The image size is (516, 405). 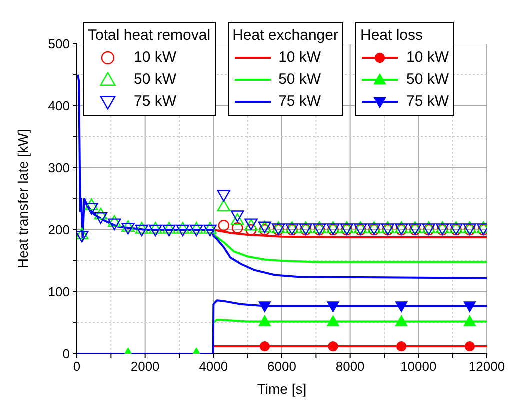 What do you see at coordinates (282, 366) in the screenshot?
I see `x-tick-label: 6000` at bounding box center [282, 366].